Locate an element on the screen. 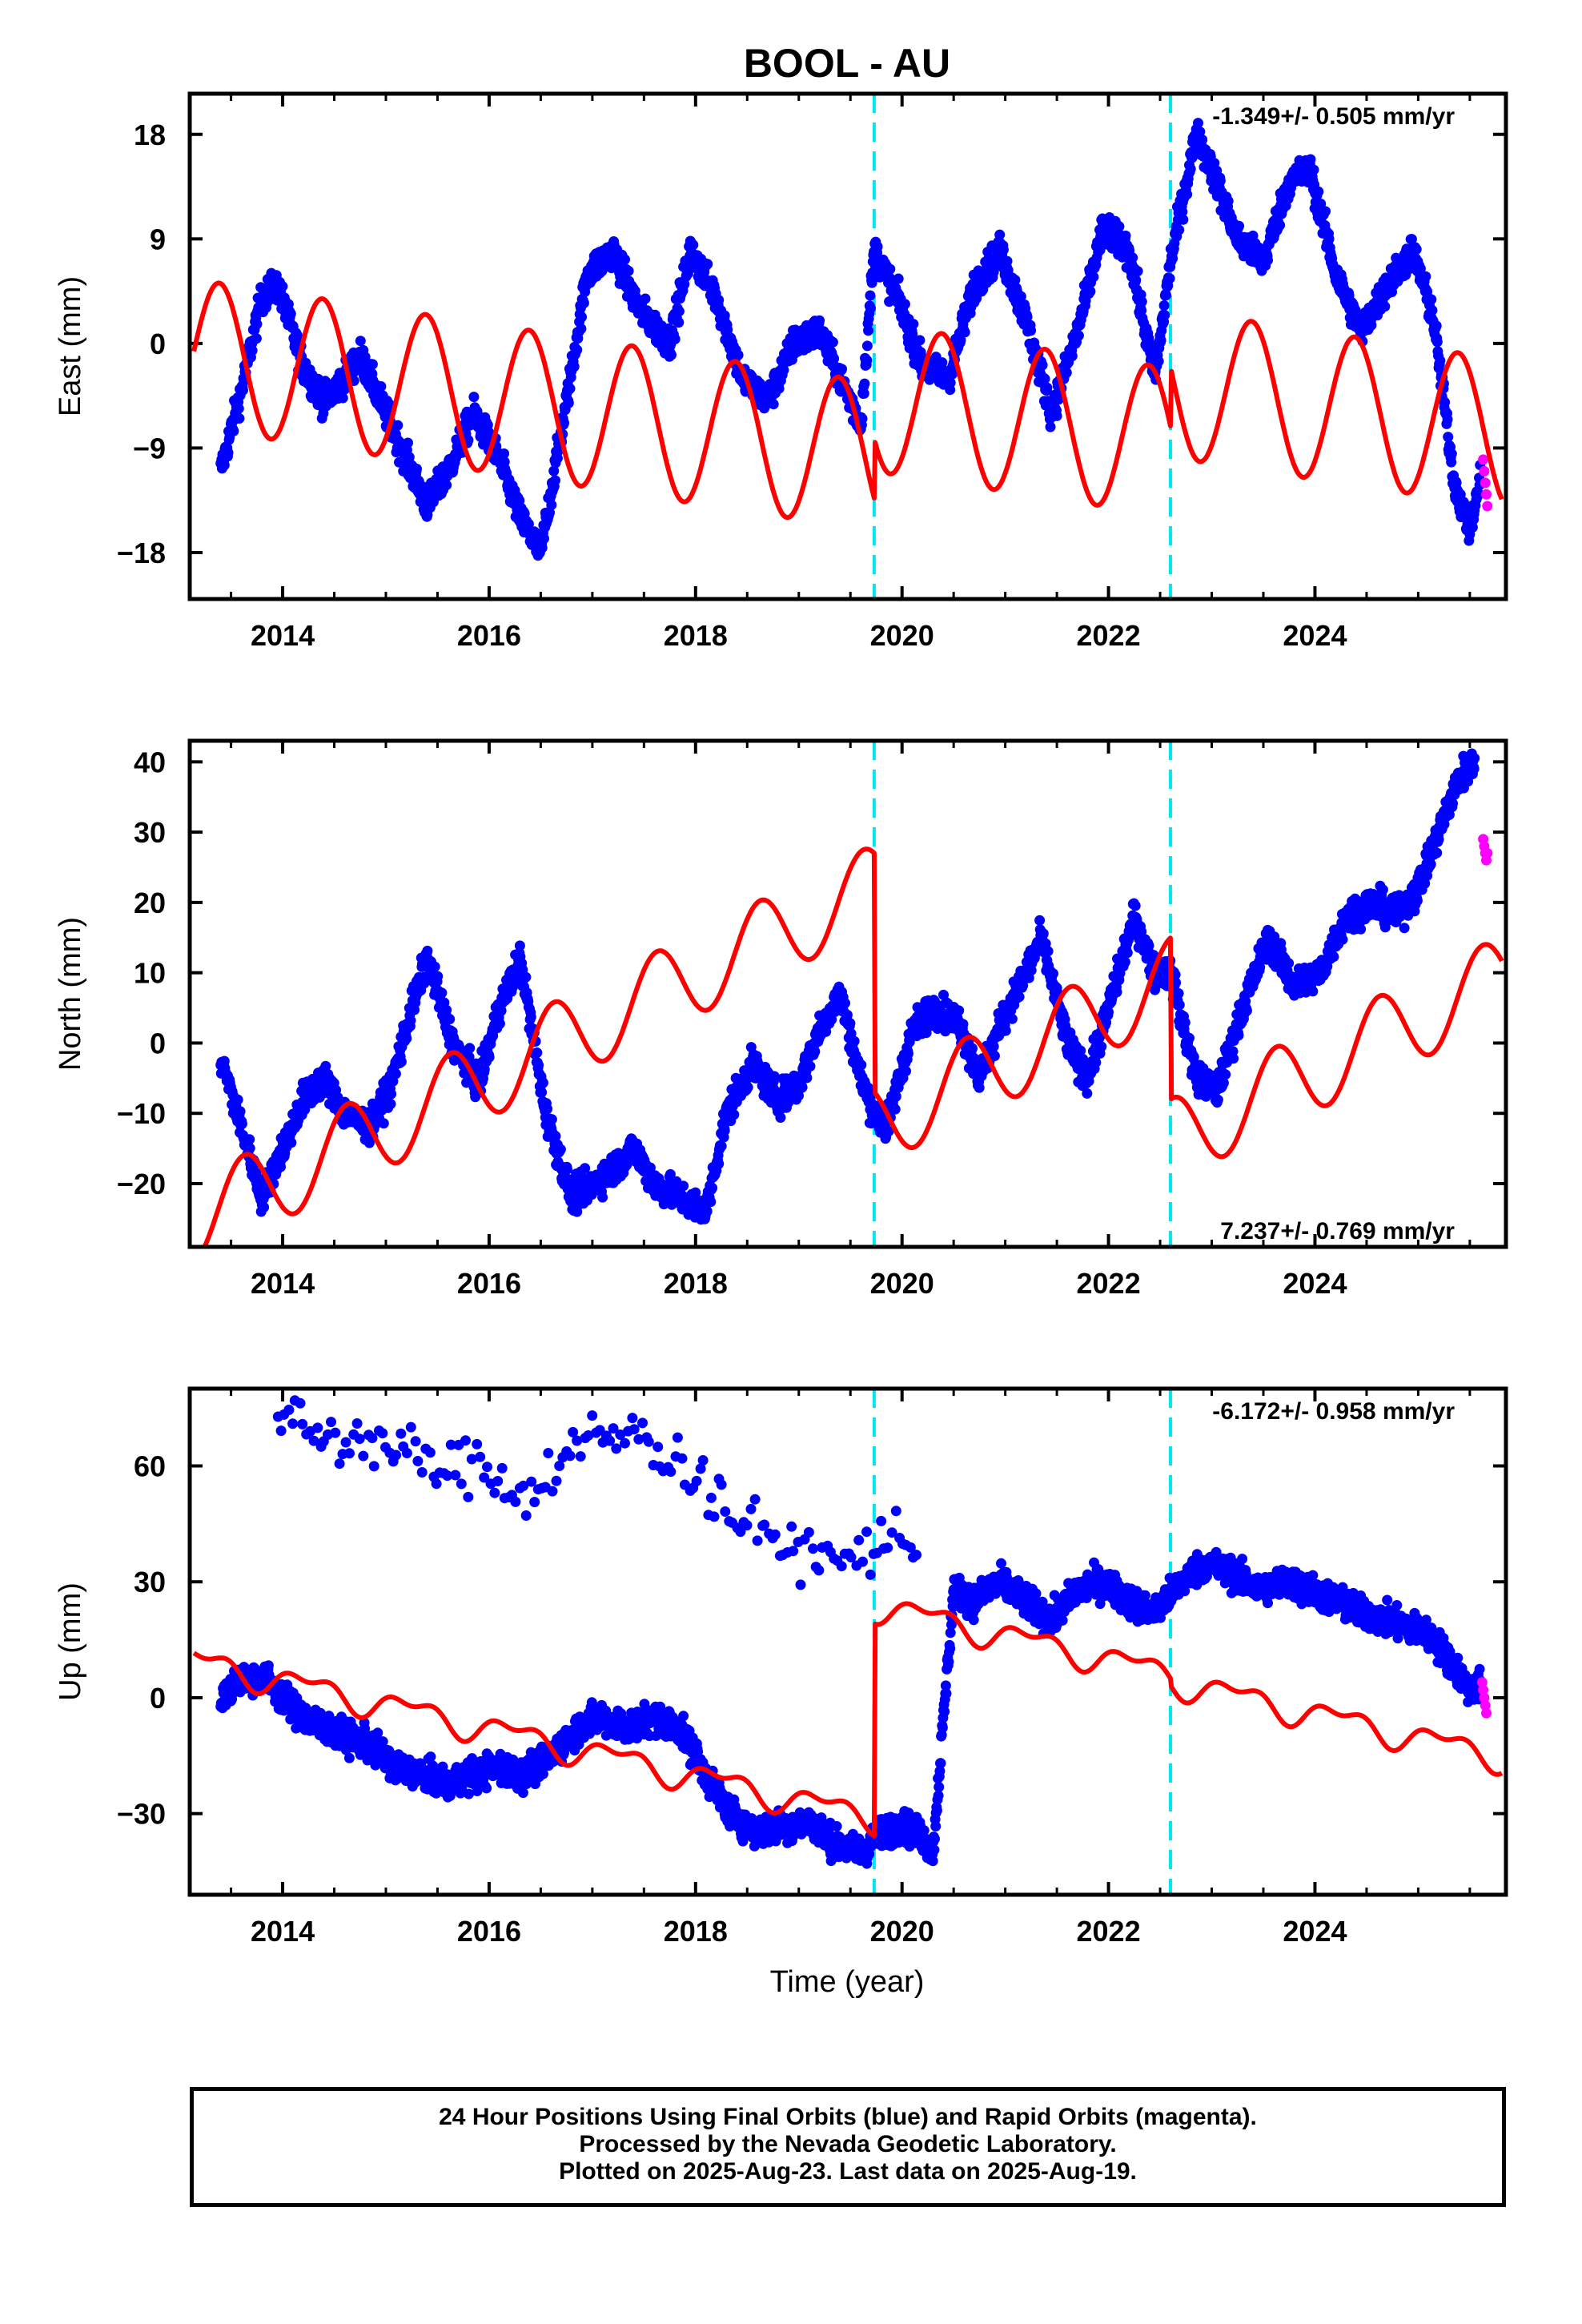  north-xtick-label-2014: 2014 is located at coordinates (283, 1283).